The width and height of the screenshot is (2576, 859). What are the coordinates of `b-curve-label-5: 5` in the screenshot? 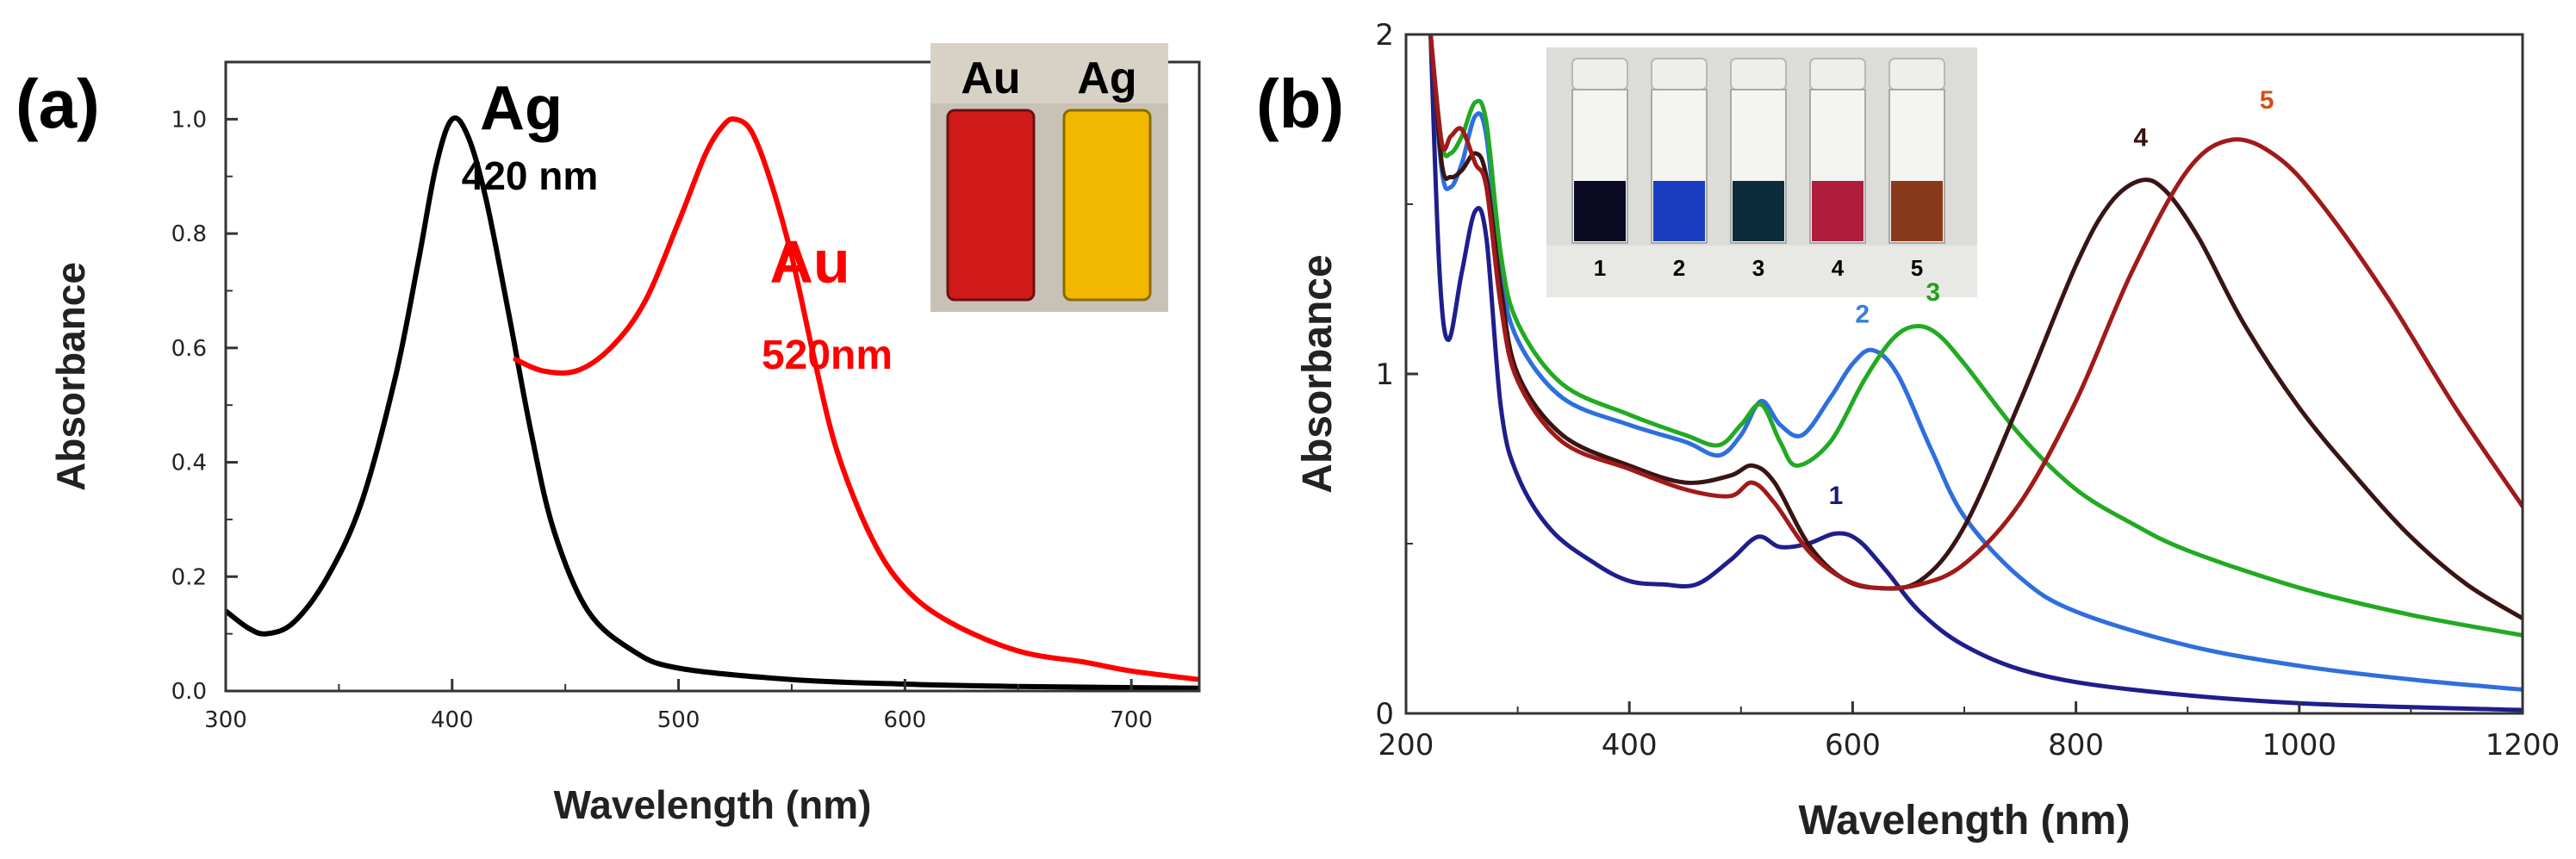 It's located at (2267, 100).